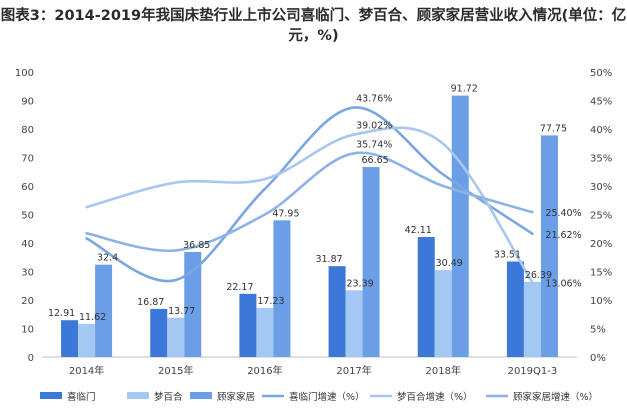 This screenshot has width=627, height=412. I want to click on y-tick-label: 0, so click(31, 358).